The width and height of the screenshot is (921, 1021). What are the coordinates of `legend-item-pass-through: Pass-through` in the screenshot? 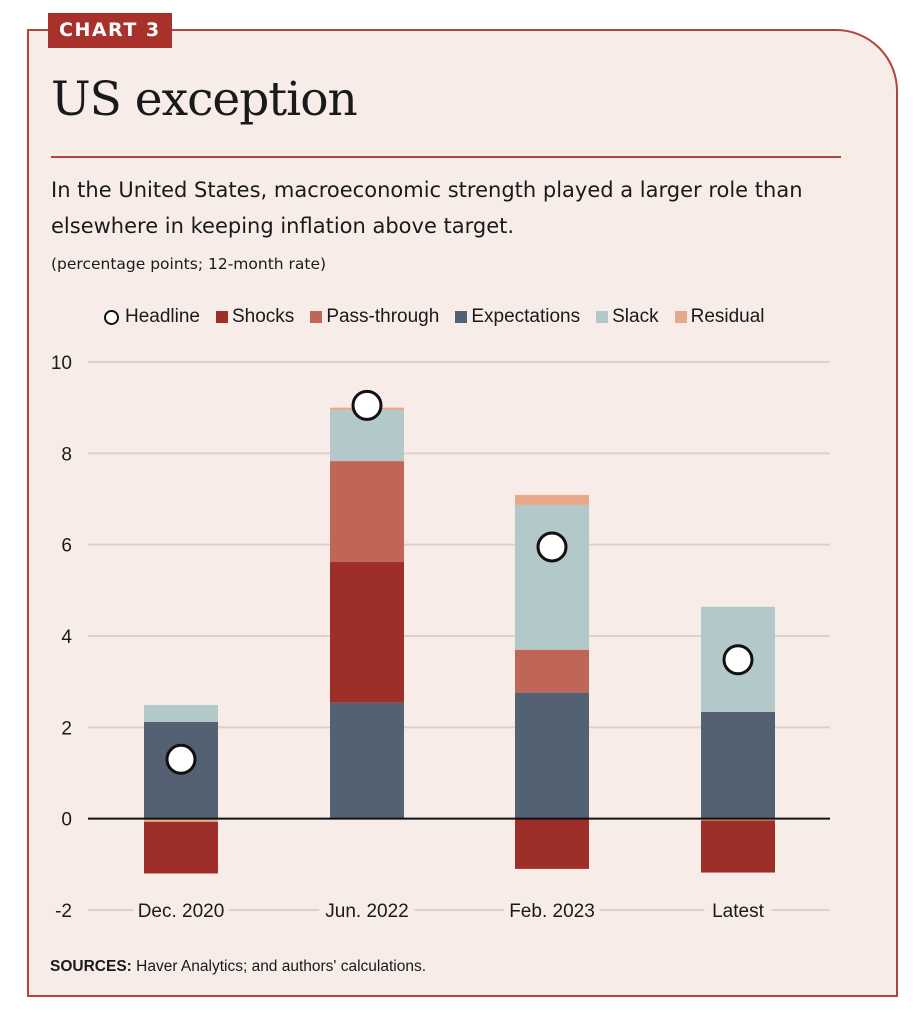 It's located at (374, 317).